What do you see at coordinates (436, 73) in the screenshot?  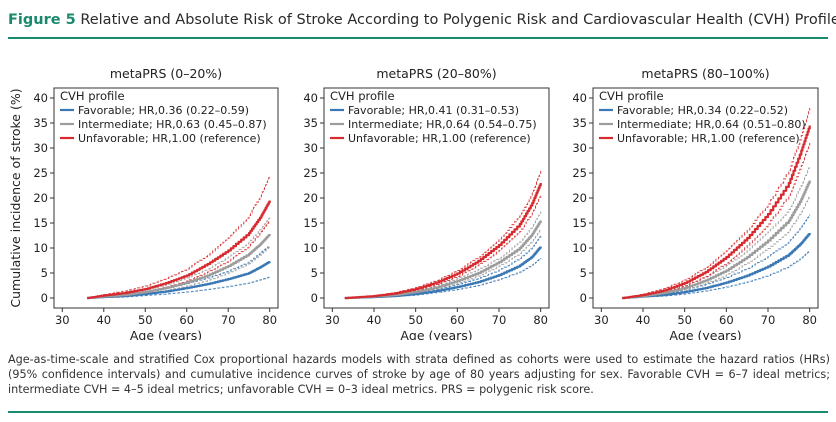 I see `panel-title: metaPRS (20–80%)` at bounding box center [436, 73].